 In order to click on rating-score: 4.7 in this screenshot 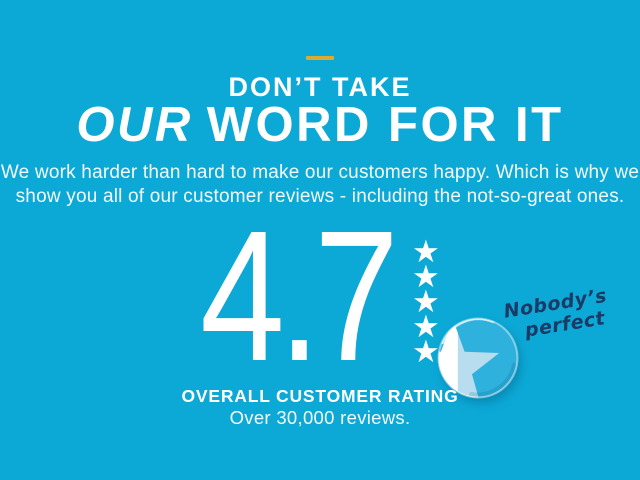, I will do `click(299, 296)`.